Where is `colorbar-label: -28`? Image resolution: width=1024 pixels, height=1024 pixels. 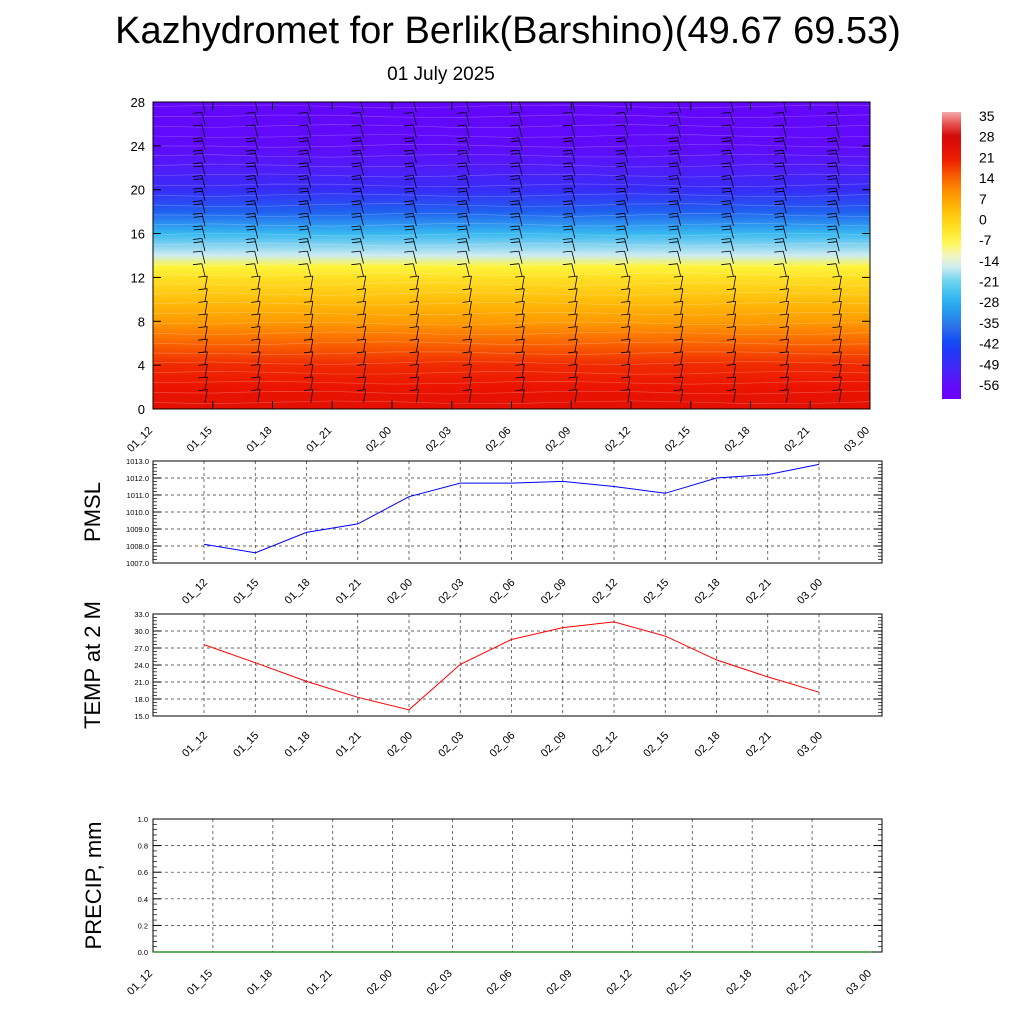 colorbar-label: -28 is located at coordinates (989, 302).